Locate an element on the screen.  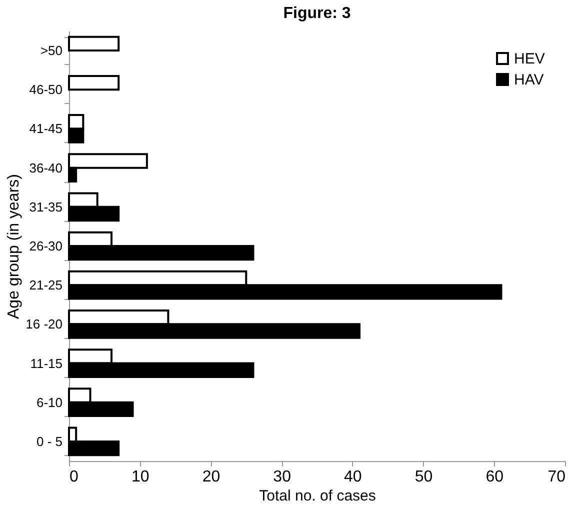
y-tick-label: 36-40 is located at coordinates (45, 168).